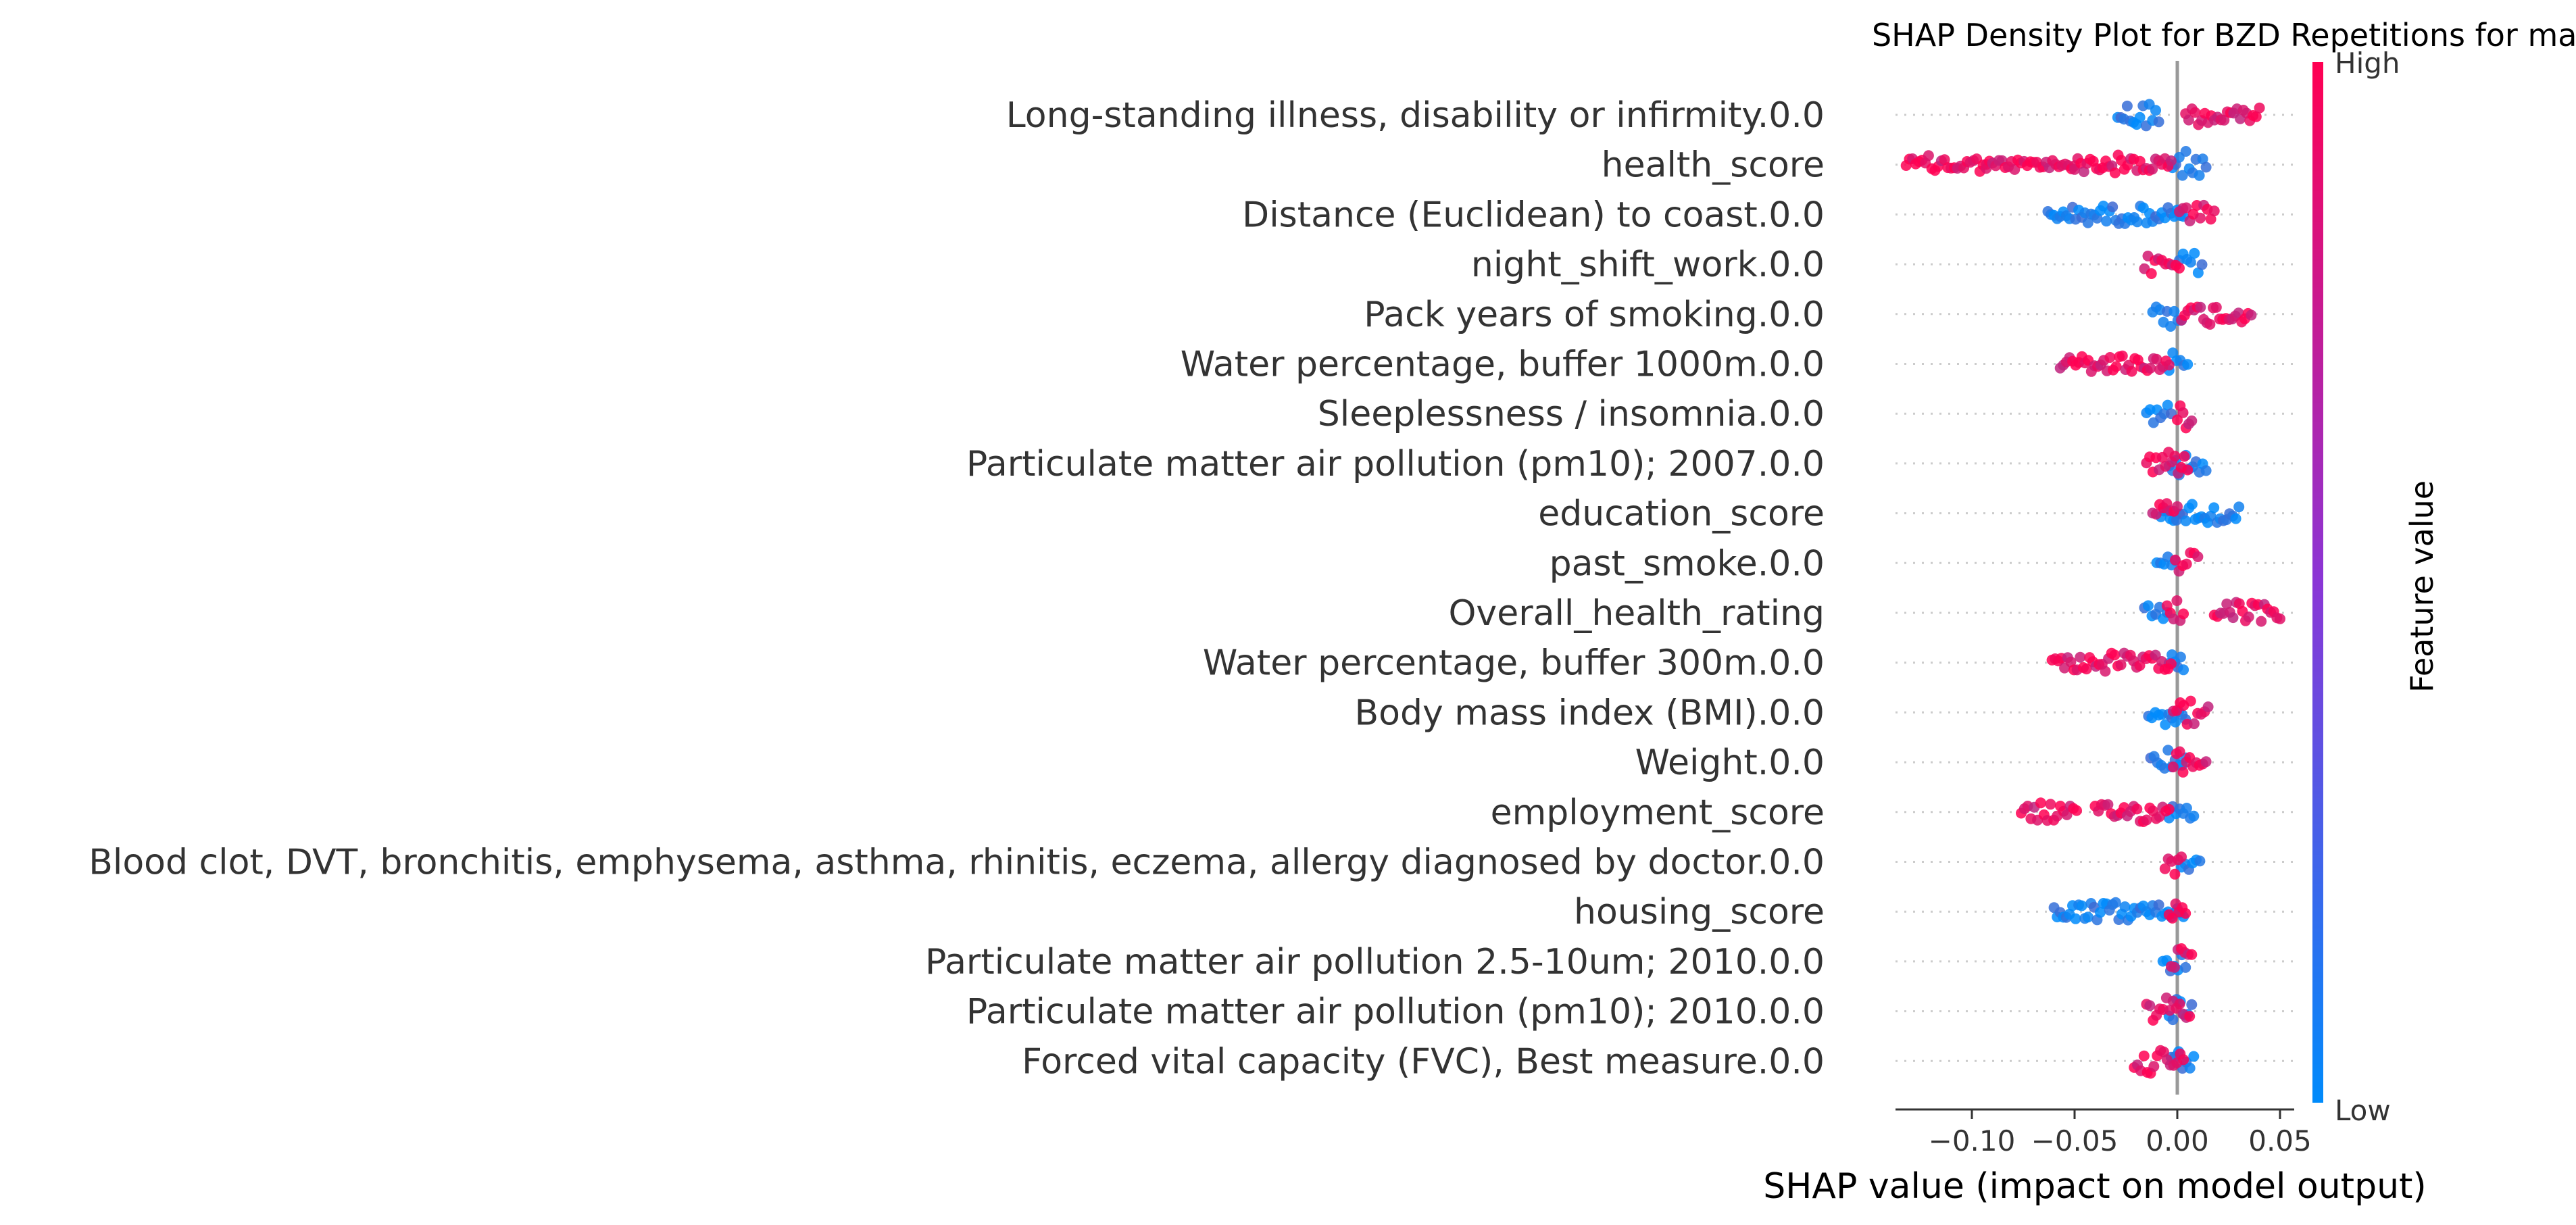 The height and width of the screenshot is (1225, 2576). I want to click on feature-label: Water percentage, buffer 1000m.0.0, so click(1503, 365).